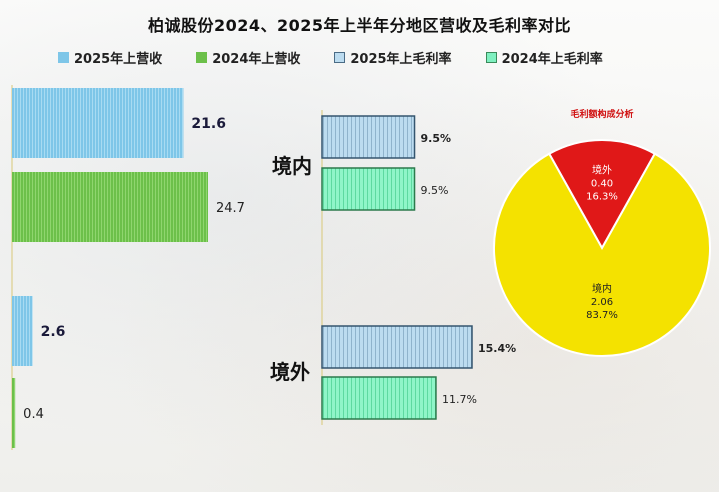  Describe the element at coordinates (208, 124) in the screenshot. I see `revenue-data-label: 21.6` at that location.